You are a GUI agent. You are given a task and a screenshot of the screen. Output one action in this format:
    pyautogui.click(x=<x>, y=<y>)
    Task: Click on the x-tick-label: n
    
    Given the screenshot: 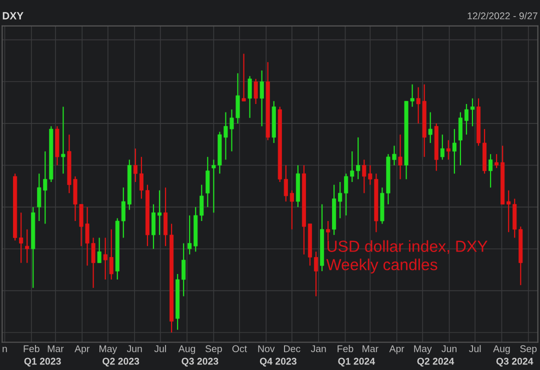 What is the action you would take?
    pyautogui.click(x=4, y=349)
    